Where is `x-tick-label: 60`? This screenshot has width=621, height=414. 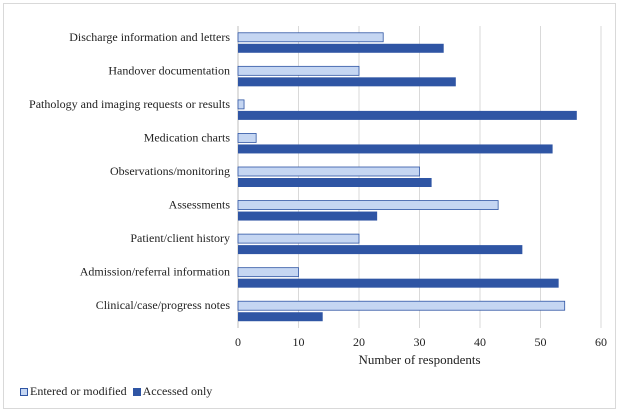 x-tick-label: 60 is located at coordinates (601, 342).